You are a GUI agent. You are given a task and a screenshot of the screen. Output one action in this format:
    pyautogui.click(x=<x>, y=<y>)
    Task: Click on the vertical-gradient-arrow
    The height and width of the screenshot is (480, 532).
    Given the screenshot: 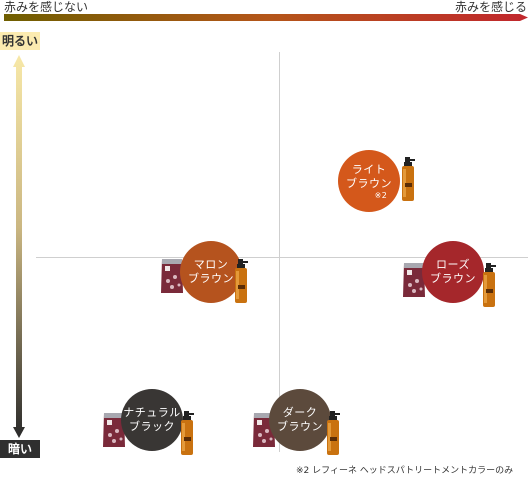 What is the action you would take?
    pyautogui.click(x=19, y=246)
    